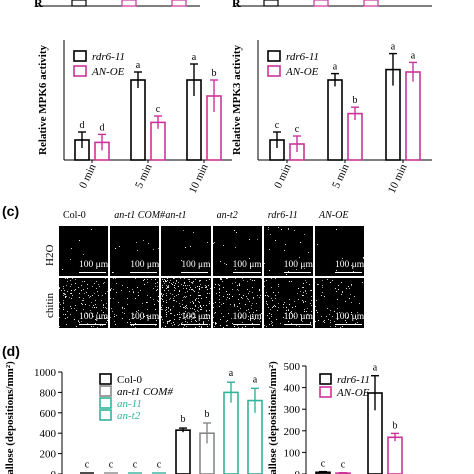 The height and width of the screenshot is (474, 474). What do you see at coordinates (48, 455) in the screenshot?
I see `y-tick-label: 200` at bounding box center [48, 455].